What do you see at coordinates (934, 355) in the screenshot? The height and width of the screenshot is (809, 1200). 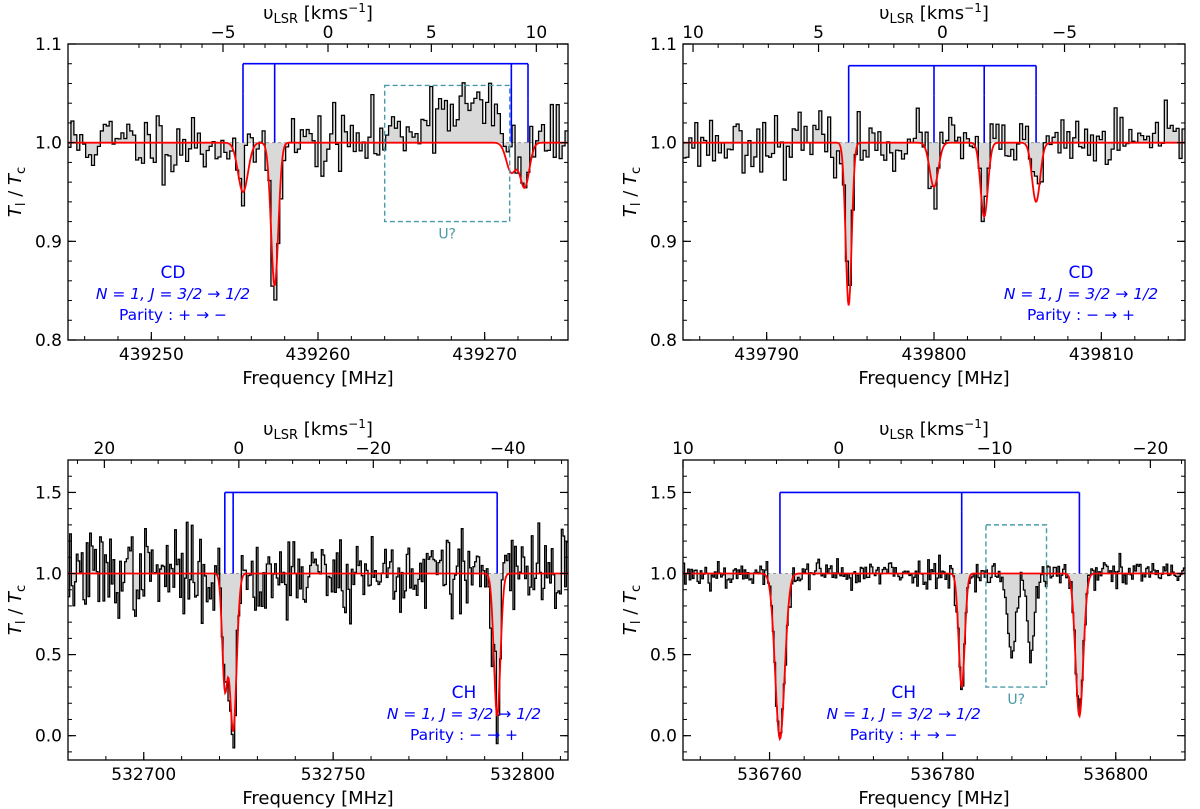 I see `x-tick-label: 439800` at bounding box center [934, 355].